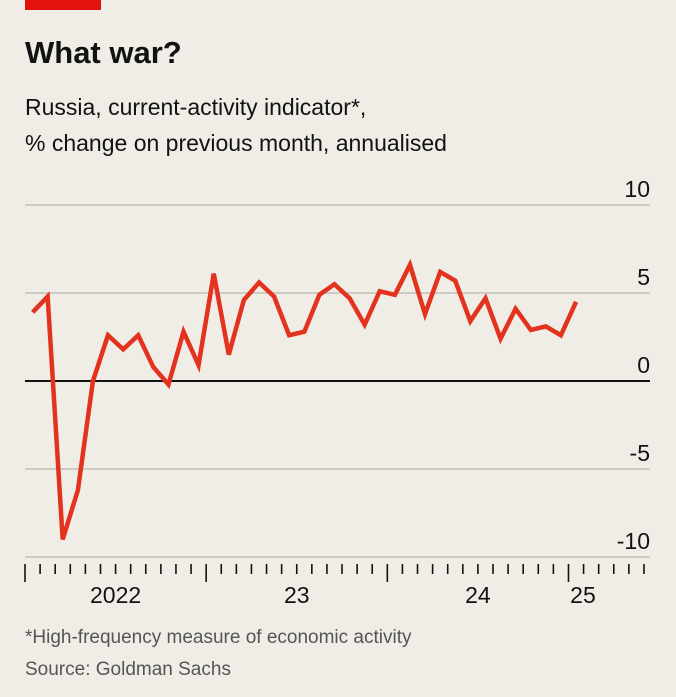  I want to click on y-tick-label: 10, so click(637, 189).